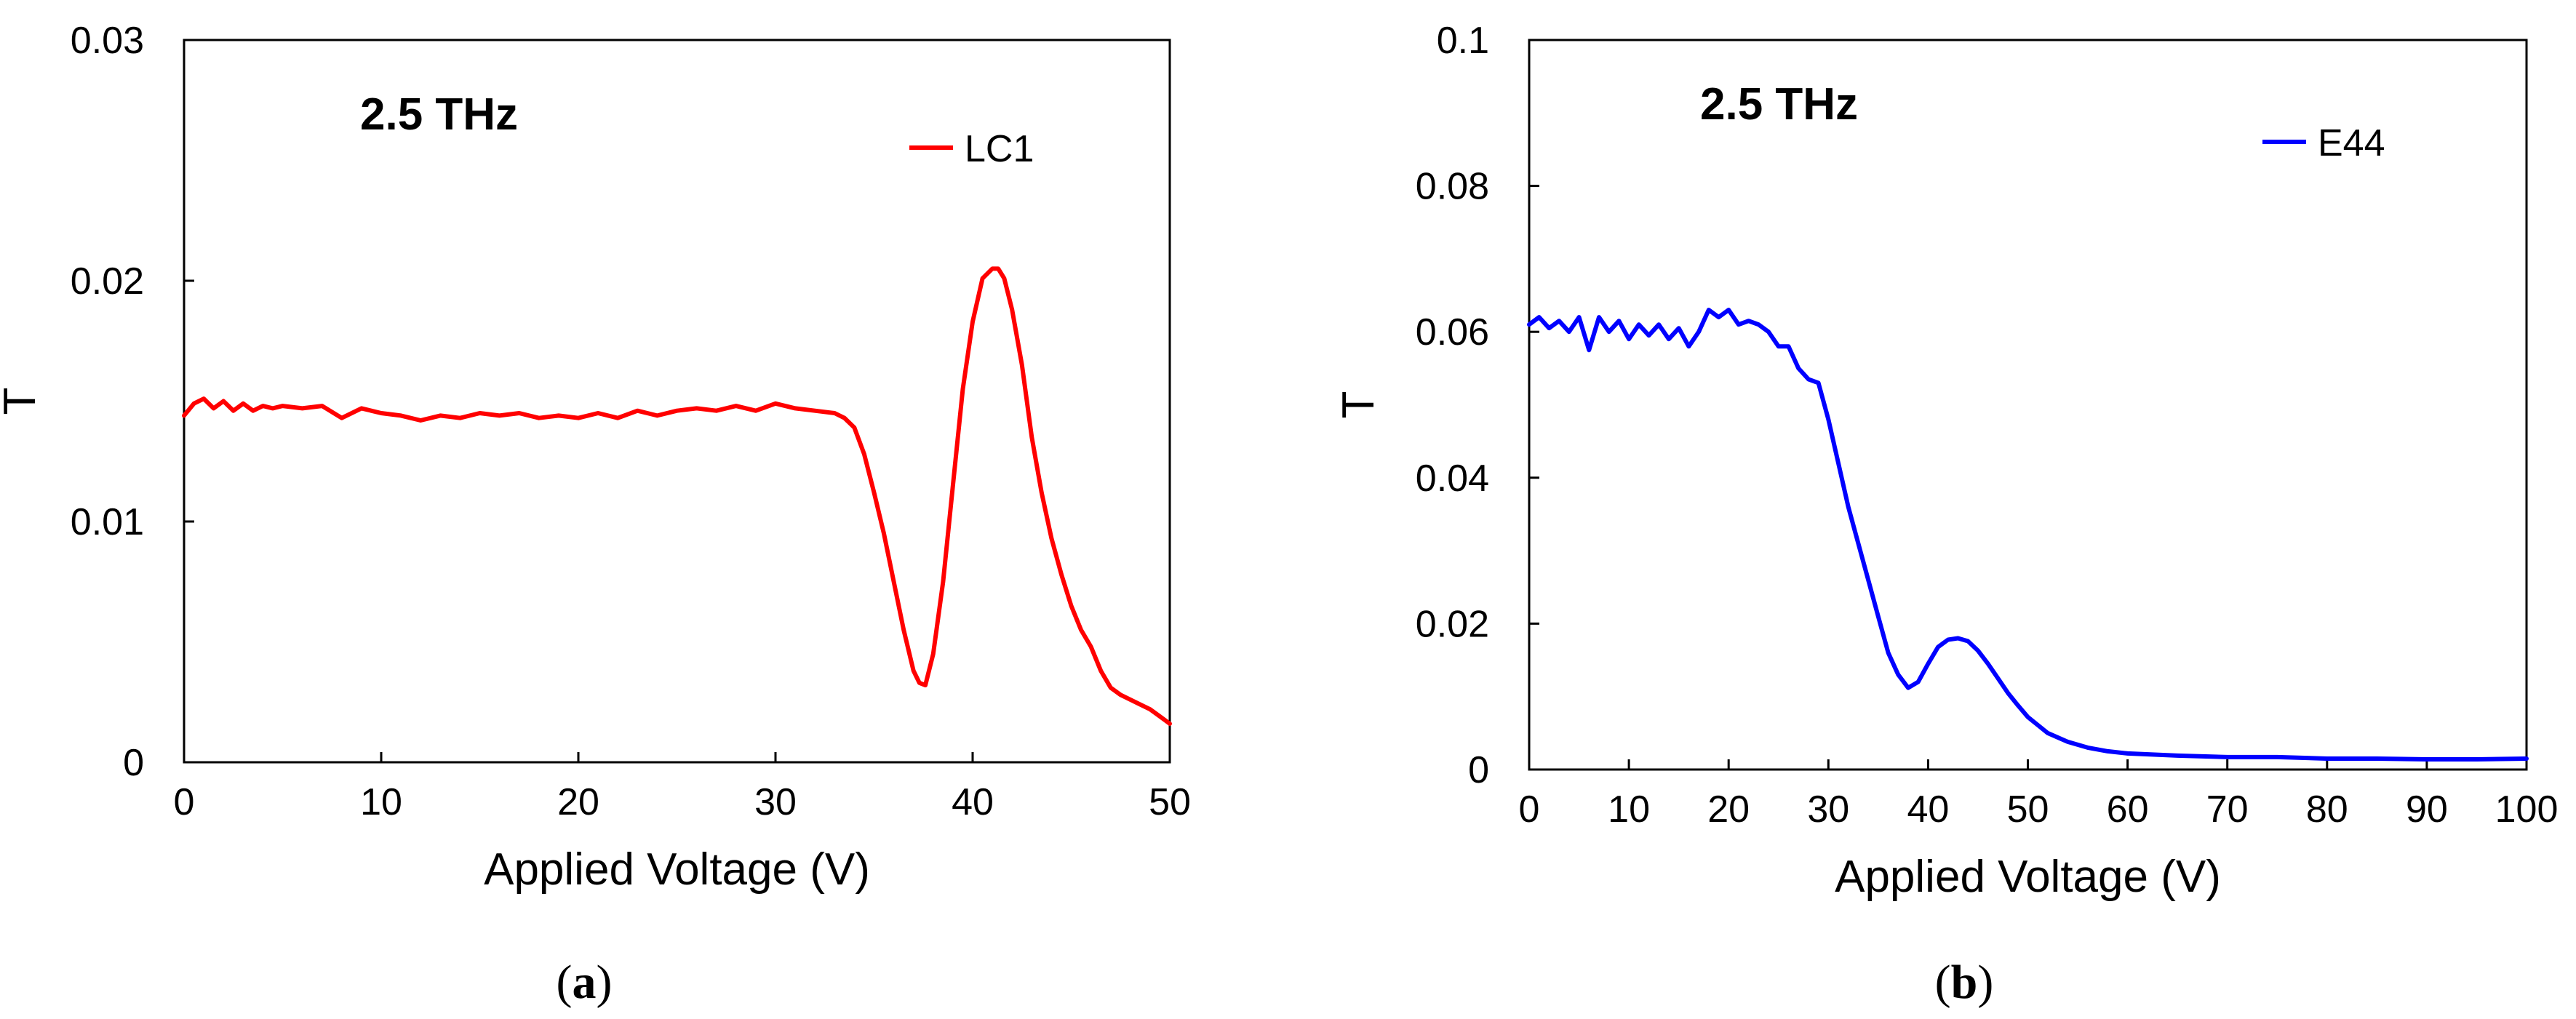  I want to click on legend-label-e44: E44, so click(2351, 143).